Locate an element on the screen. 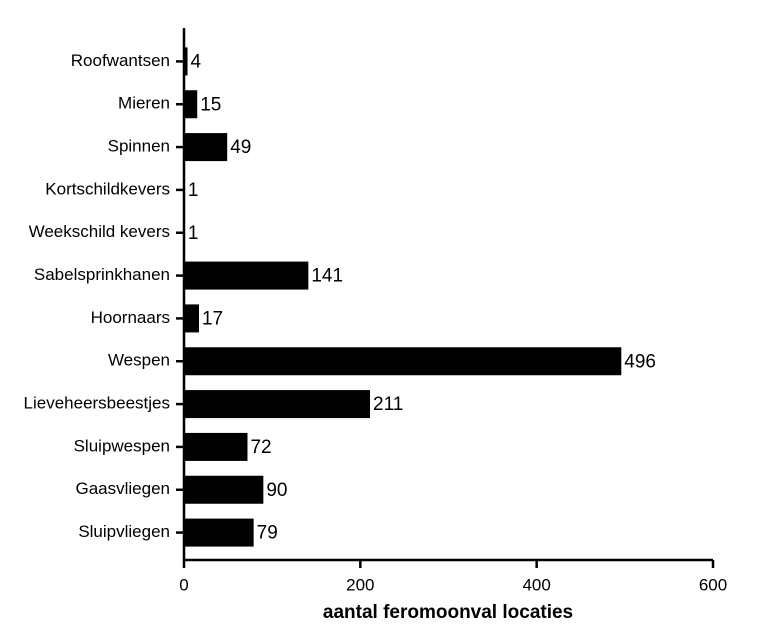  x-tick-label: 400 is located at coordinates (536, 584).